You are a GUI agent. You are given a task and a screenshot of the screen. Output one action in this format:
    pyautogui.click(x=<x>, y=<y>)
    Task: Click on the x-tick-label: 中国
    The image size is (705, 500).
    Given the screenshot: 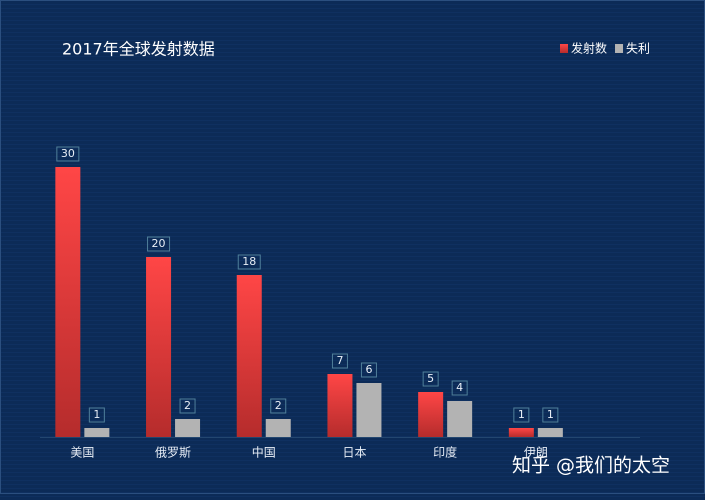 What is the action you would take?
    pyautogui.click(x=264, y=452)
    